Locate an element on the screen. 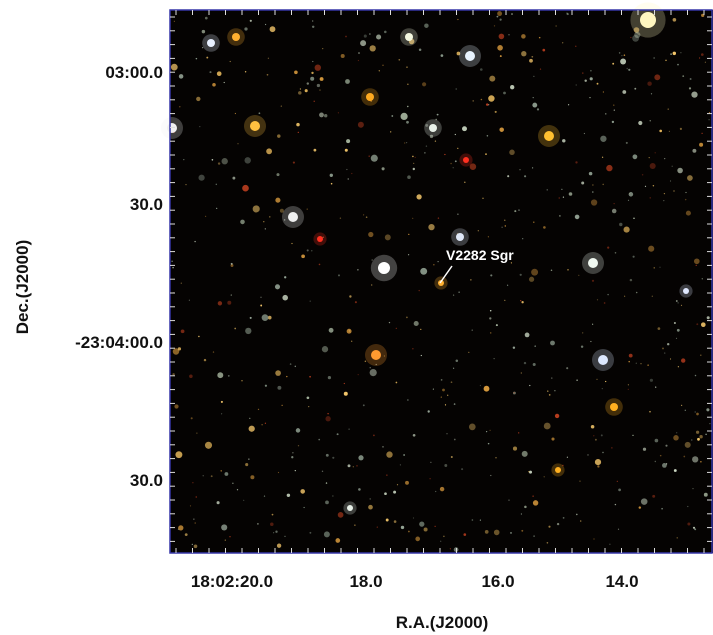 The width and height of the screenshot is (713, 635). x-tick-label: 16.0 is located at coordinates (497, 581).